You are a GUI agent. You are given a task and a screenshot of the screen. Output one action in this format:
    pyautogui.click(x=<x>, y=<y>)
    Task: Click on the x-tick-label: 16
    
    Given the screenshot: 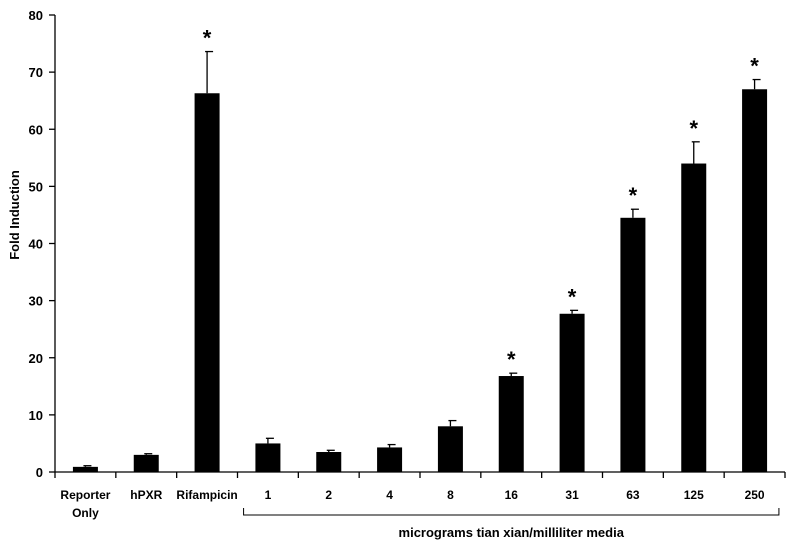 What is the action you would take?
    pyautogui.click(x=512, y=495)
    